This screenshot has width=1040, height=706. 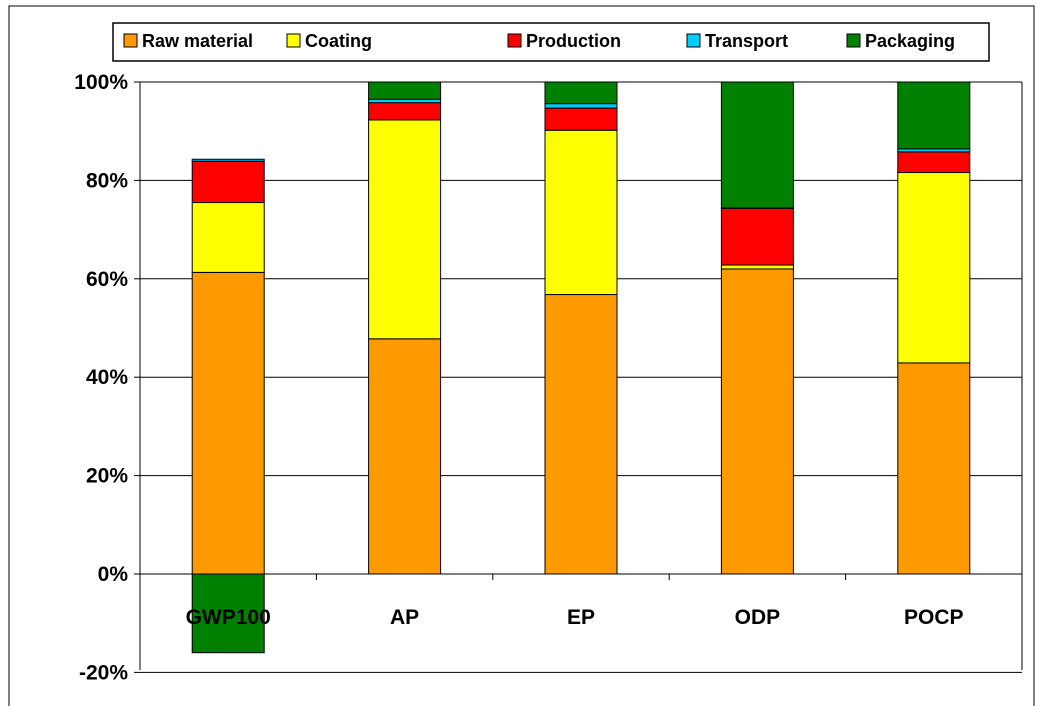 What do you see at coordinates (934, 468) in the screenshot?
I see `bar-segment-raw-material-pocp` at bounding box center [934, 468].